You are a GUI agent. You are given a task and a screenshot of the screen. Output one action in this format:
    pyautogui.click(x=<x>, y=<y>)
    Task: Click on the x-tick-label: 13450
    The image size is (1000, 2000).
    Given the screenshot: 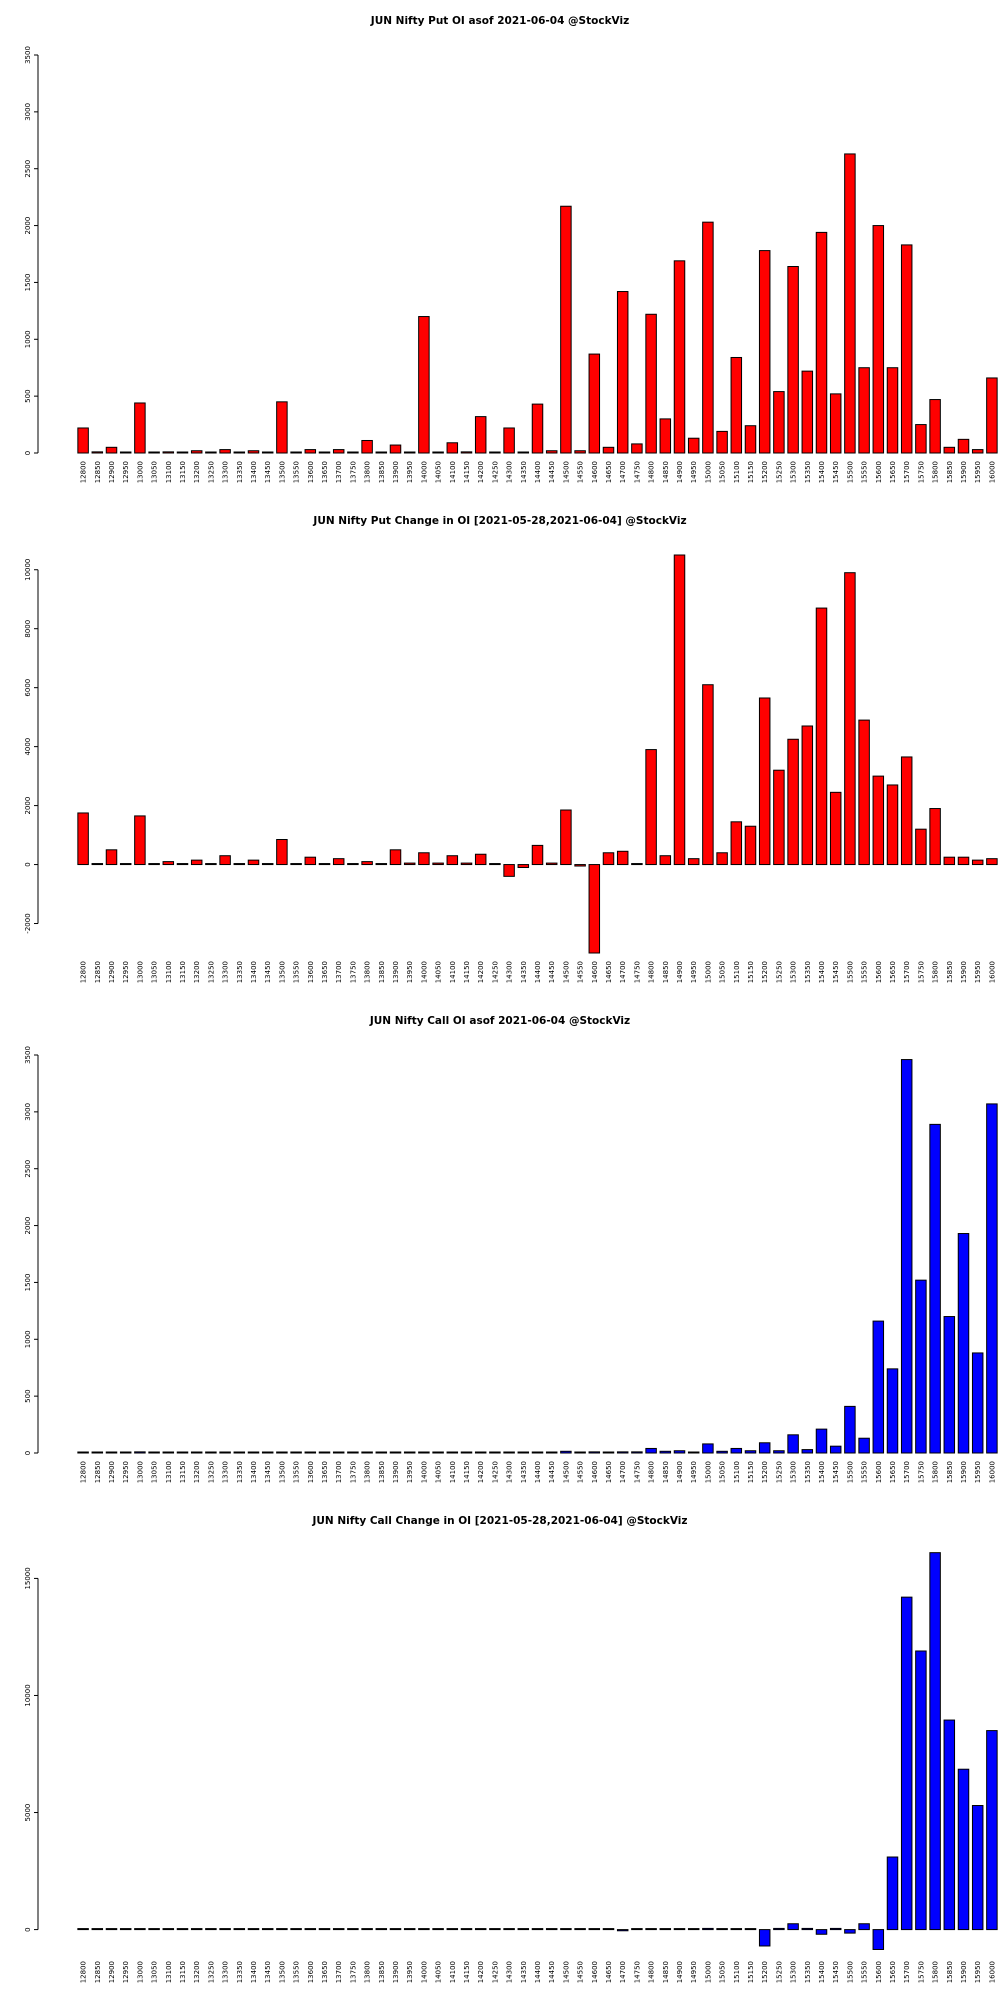 What is the action you would take?
    pyautogui.click(x=268, y=972)
    